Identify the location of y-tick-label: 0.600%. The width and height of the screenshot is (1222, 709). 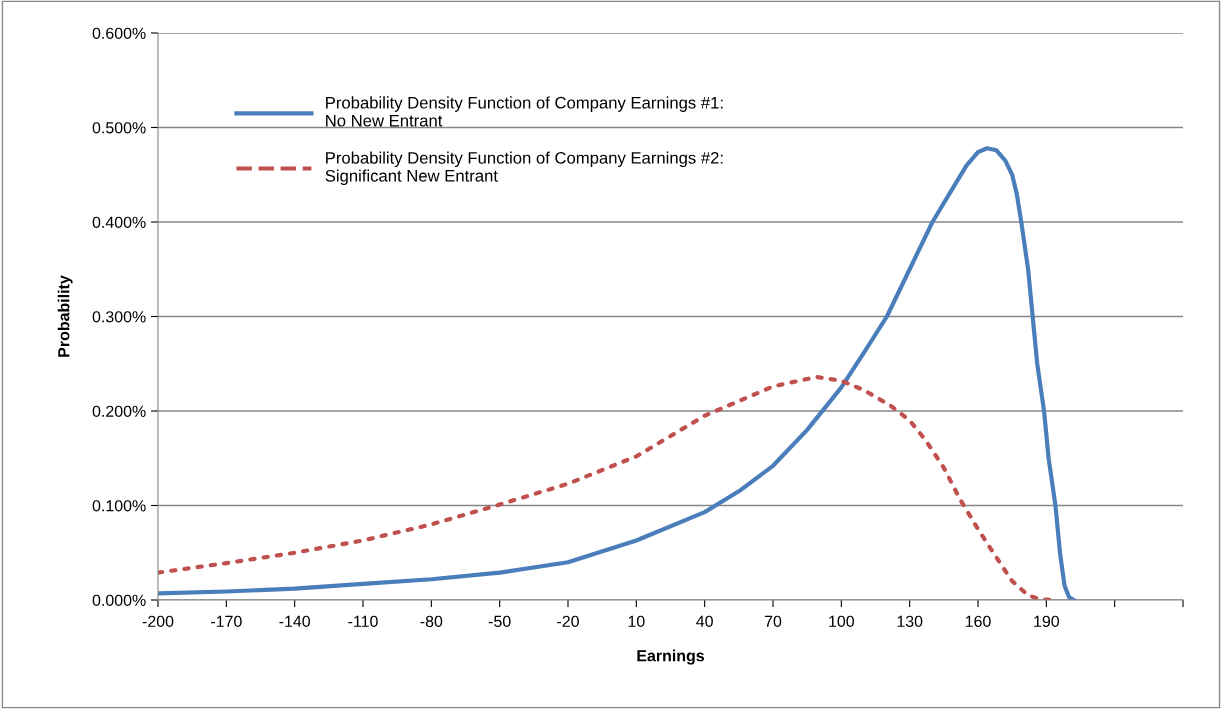
(119, 33).